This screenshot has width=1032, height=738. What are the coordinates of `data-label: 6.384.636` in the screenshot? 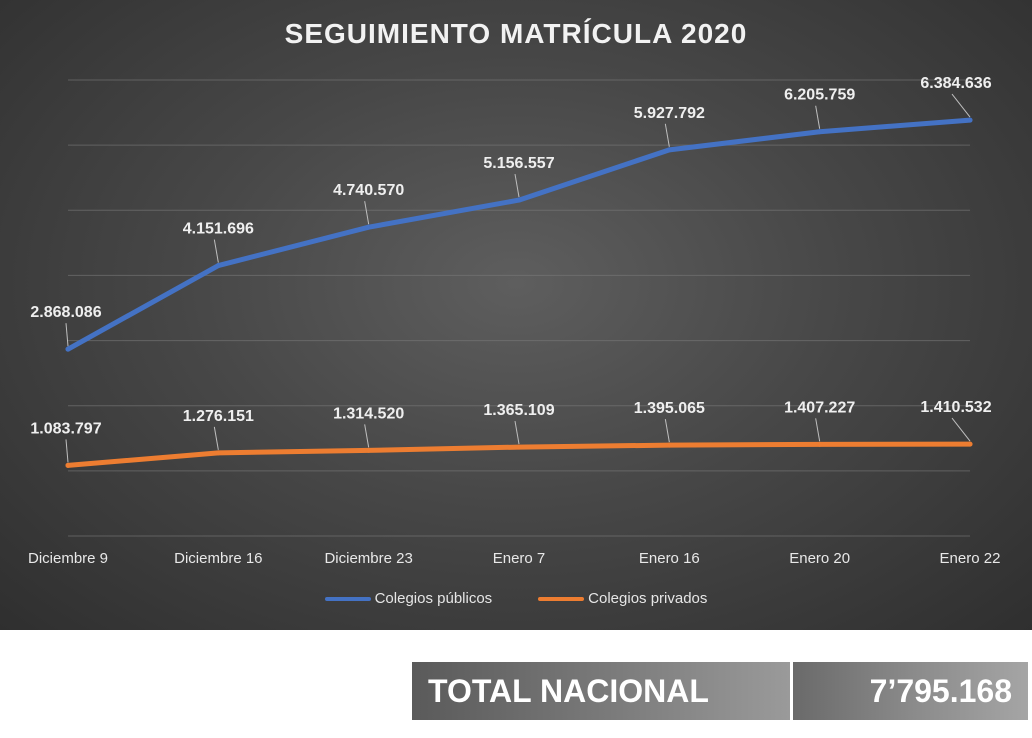 It's located at (955, 83).